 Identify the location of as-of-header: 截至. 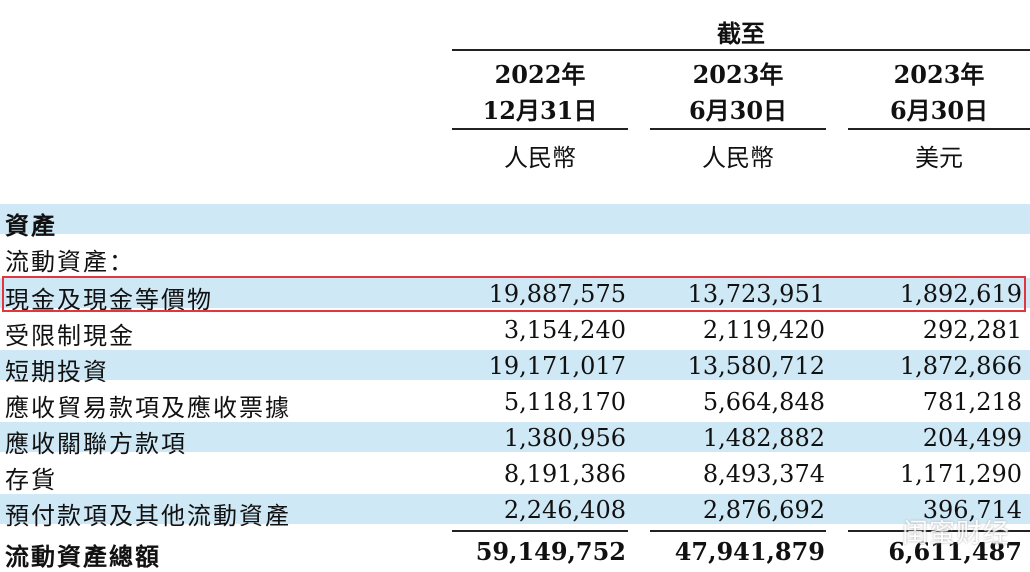
(741, 33).